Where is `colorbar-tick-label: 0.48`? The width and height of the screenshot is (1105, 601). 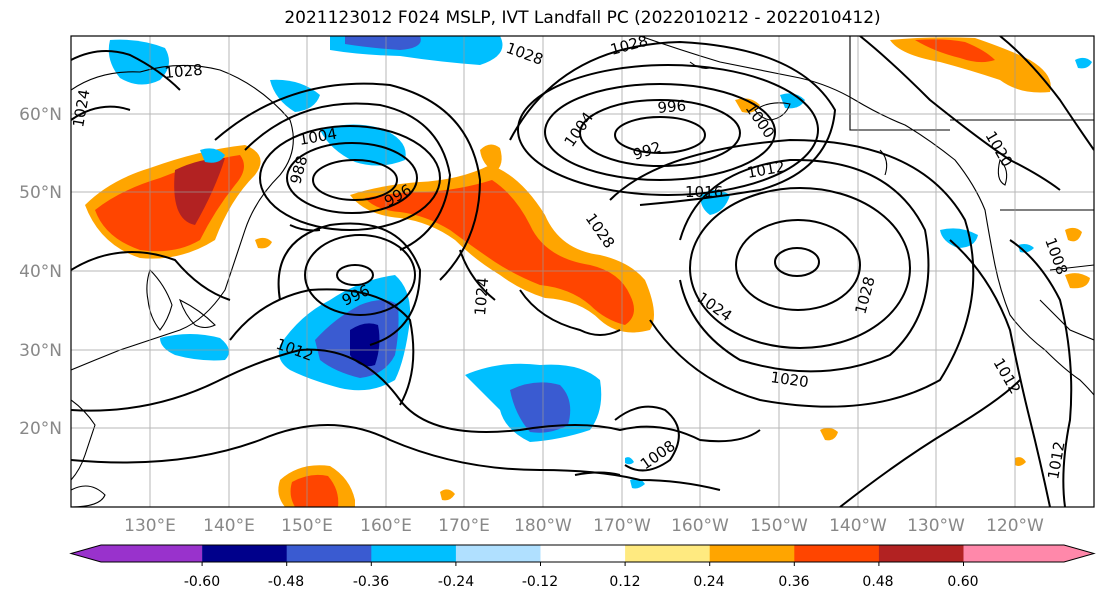 colorbar-tick-label: 0.48 is located at coordinates (877, 582).